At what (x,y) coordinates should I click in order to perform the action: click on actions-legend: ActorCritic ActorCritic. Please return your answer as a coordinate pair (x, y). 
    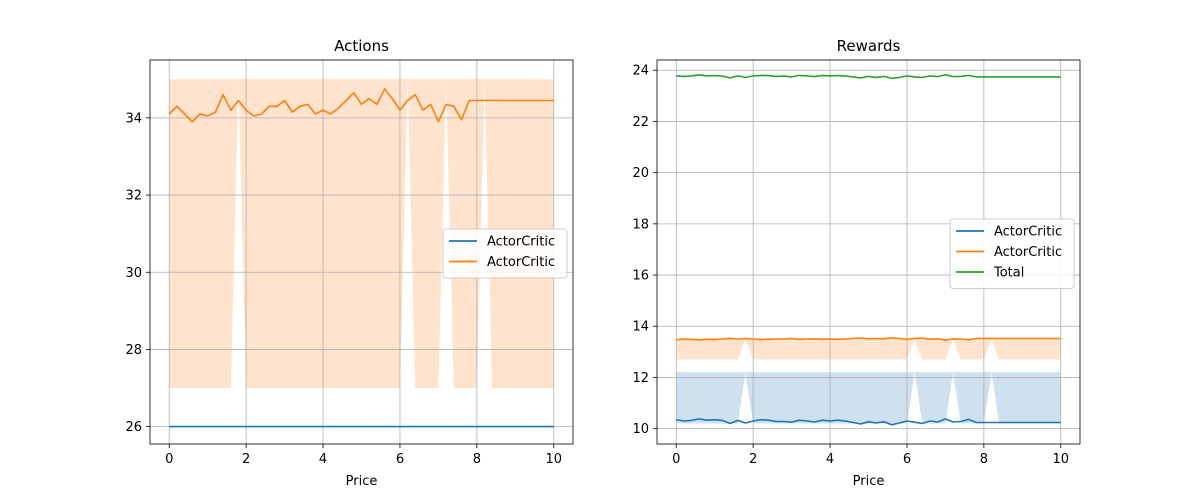
    Looking at the image, I should click on (505, 253).